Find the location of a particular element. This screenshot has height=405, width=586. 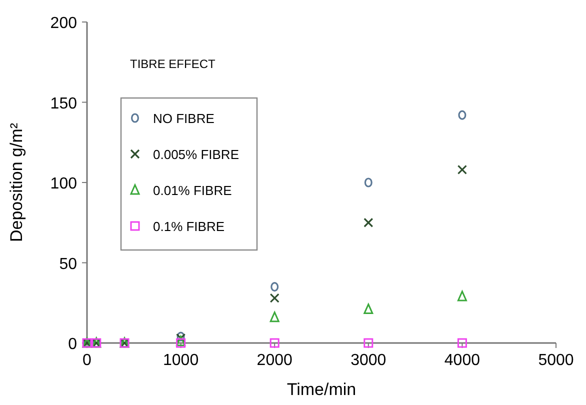

x-tick-label: 0 is located at coordinates (87, 360).